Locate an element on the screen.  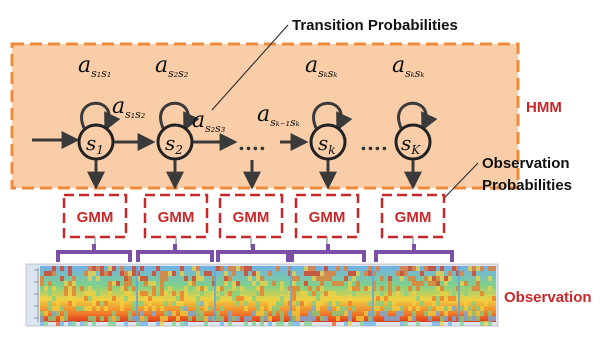
state-circle-s1 is located at coordinates (96, 142).